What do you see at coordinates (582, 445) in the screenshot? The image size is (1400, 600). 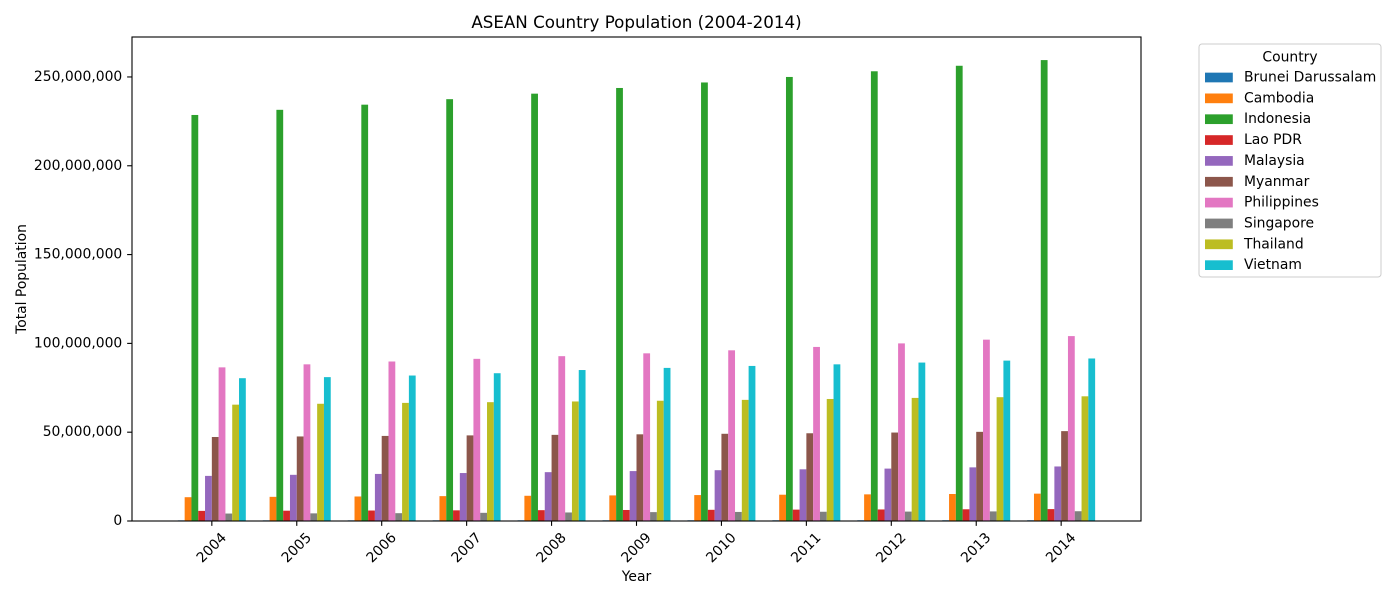 I see `bar-vietnam-2008` at bounding box center [582, 445].